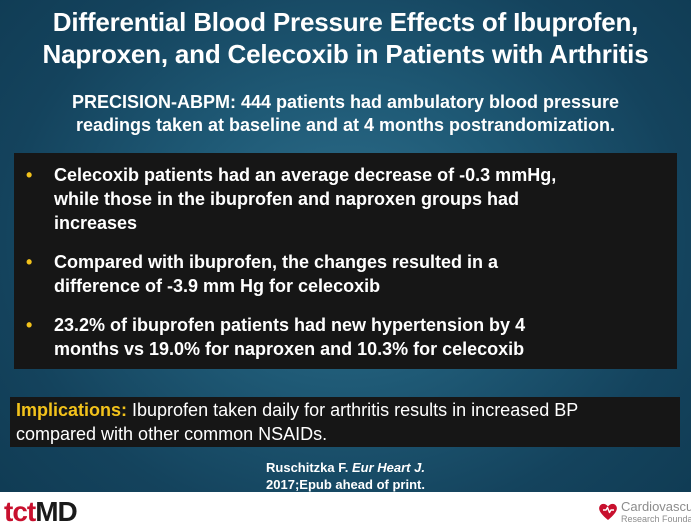 The height and width of the screenshot is (532, 691). Describe the element at coordinates (608, 511) in the screenshot. I see `heart-icon` at that location.